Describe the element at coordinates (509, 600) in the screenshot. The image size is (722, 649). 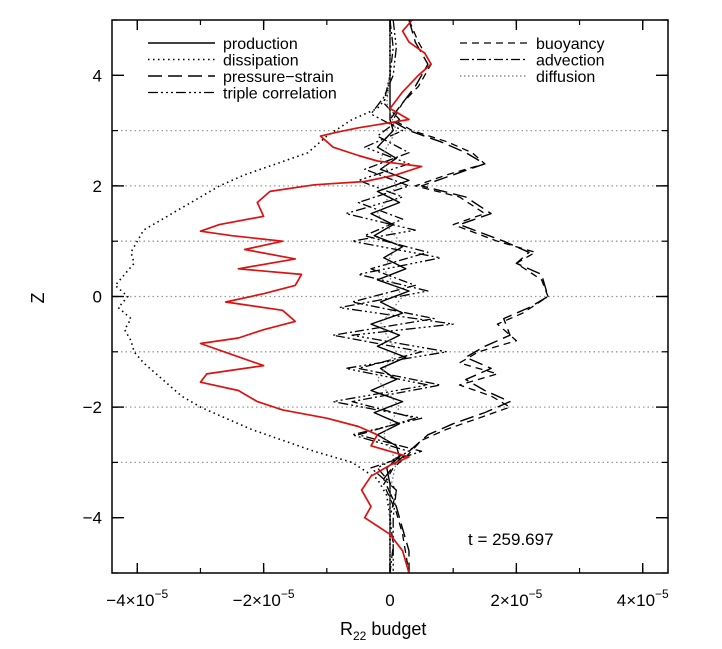
I see `x-tick-mantissa: 2×10` at that location.